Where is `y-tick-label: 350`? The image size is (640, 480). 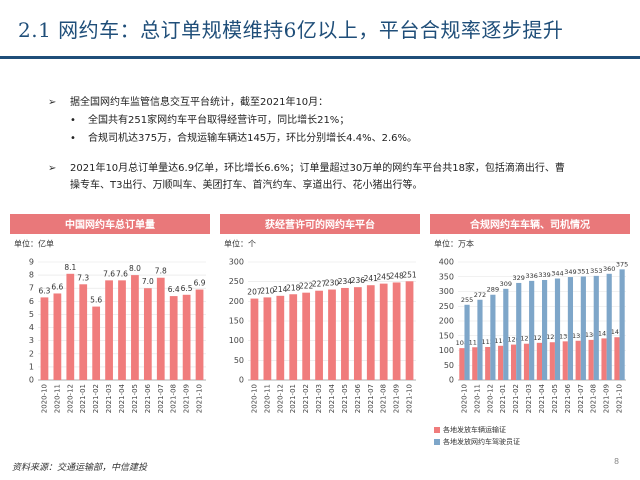 y-tick-label: 350 is located at coordinates (446, 276).